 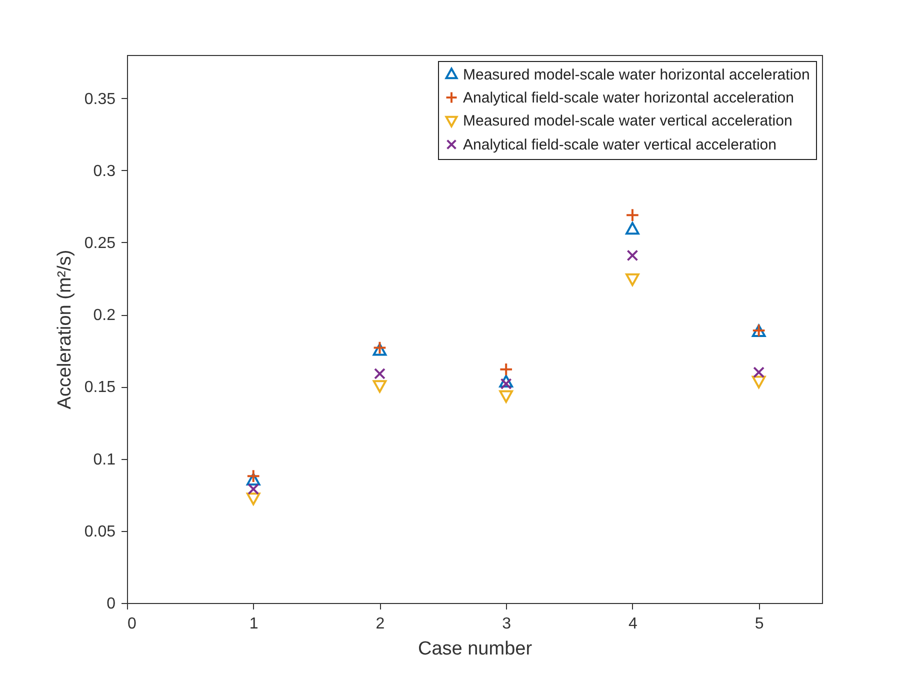 What do you see at coordinates (104, 171) in the screenshot?
I see `y-tick-label: 0.3` at bounding box center [104, 171].